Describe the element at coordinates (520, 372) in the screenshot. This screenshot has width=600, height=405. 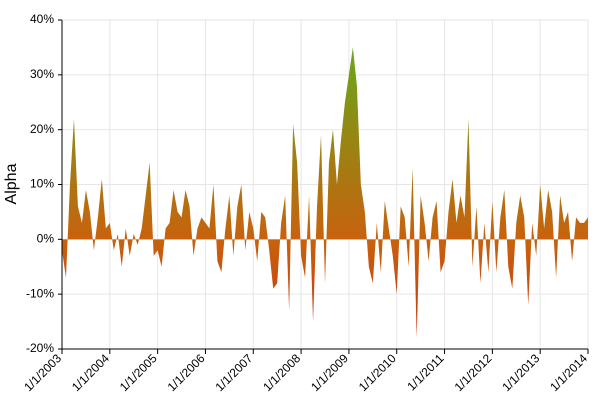
I see `x-tick-label: 1/1/2013` at that location.